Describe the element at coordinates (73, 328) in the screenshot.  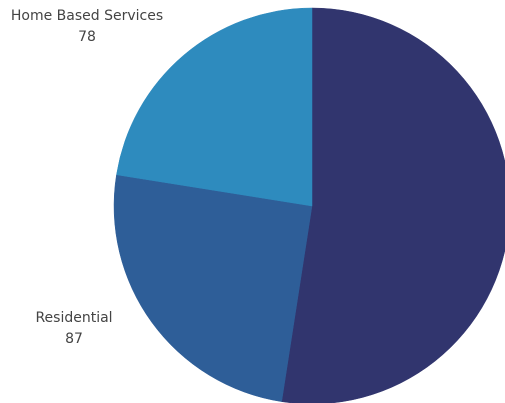
I see `slice-label-residential: Residential 87` at that location.